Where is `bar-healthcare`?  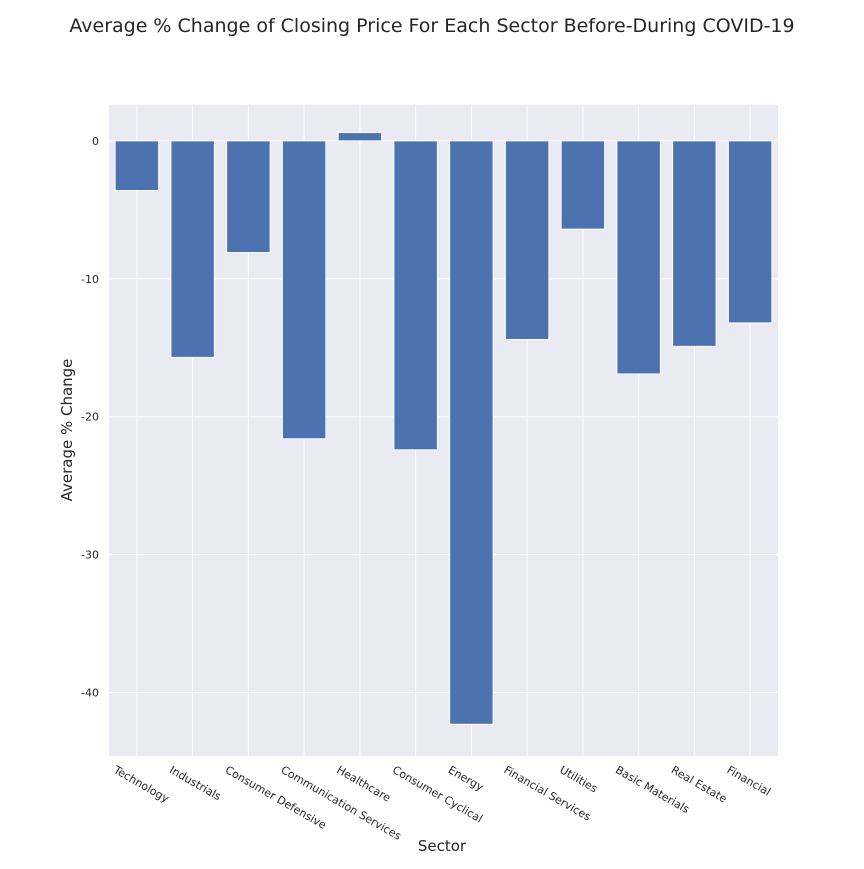 bar-healthcare is located at coordinates (360, 137).